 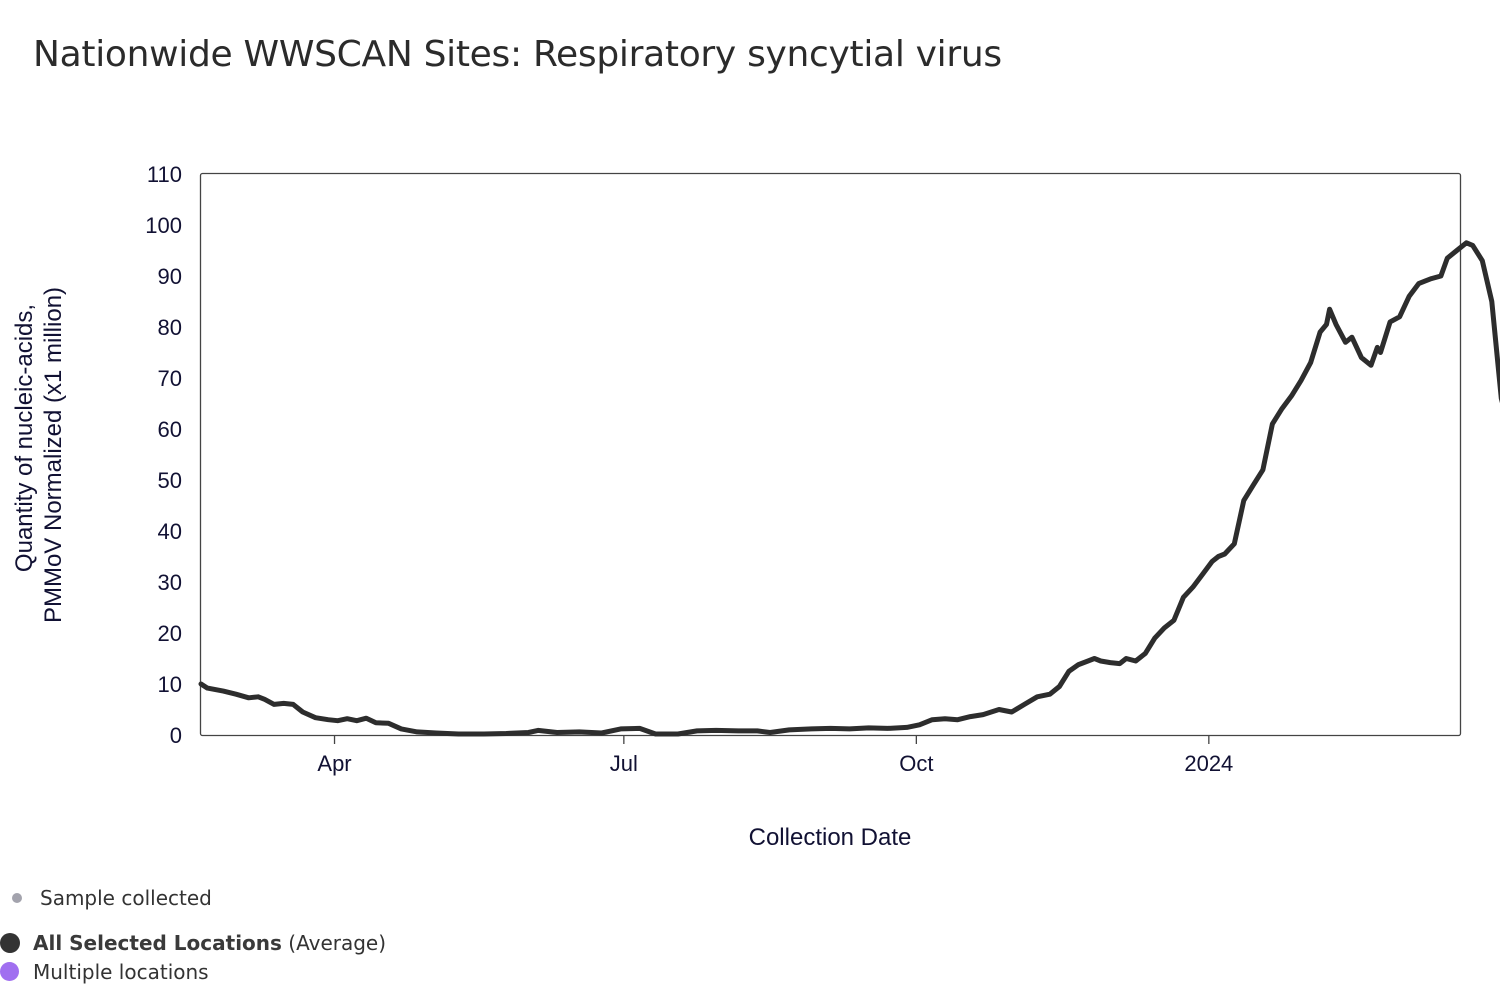 What do you see at coordinates (170, 684) in the screenshot?
I see `y-tick-label: 10` at bounding box center [170, 684].